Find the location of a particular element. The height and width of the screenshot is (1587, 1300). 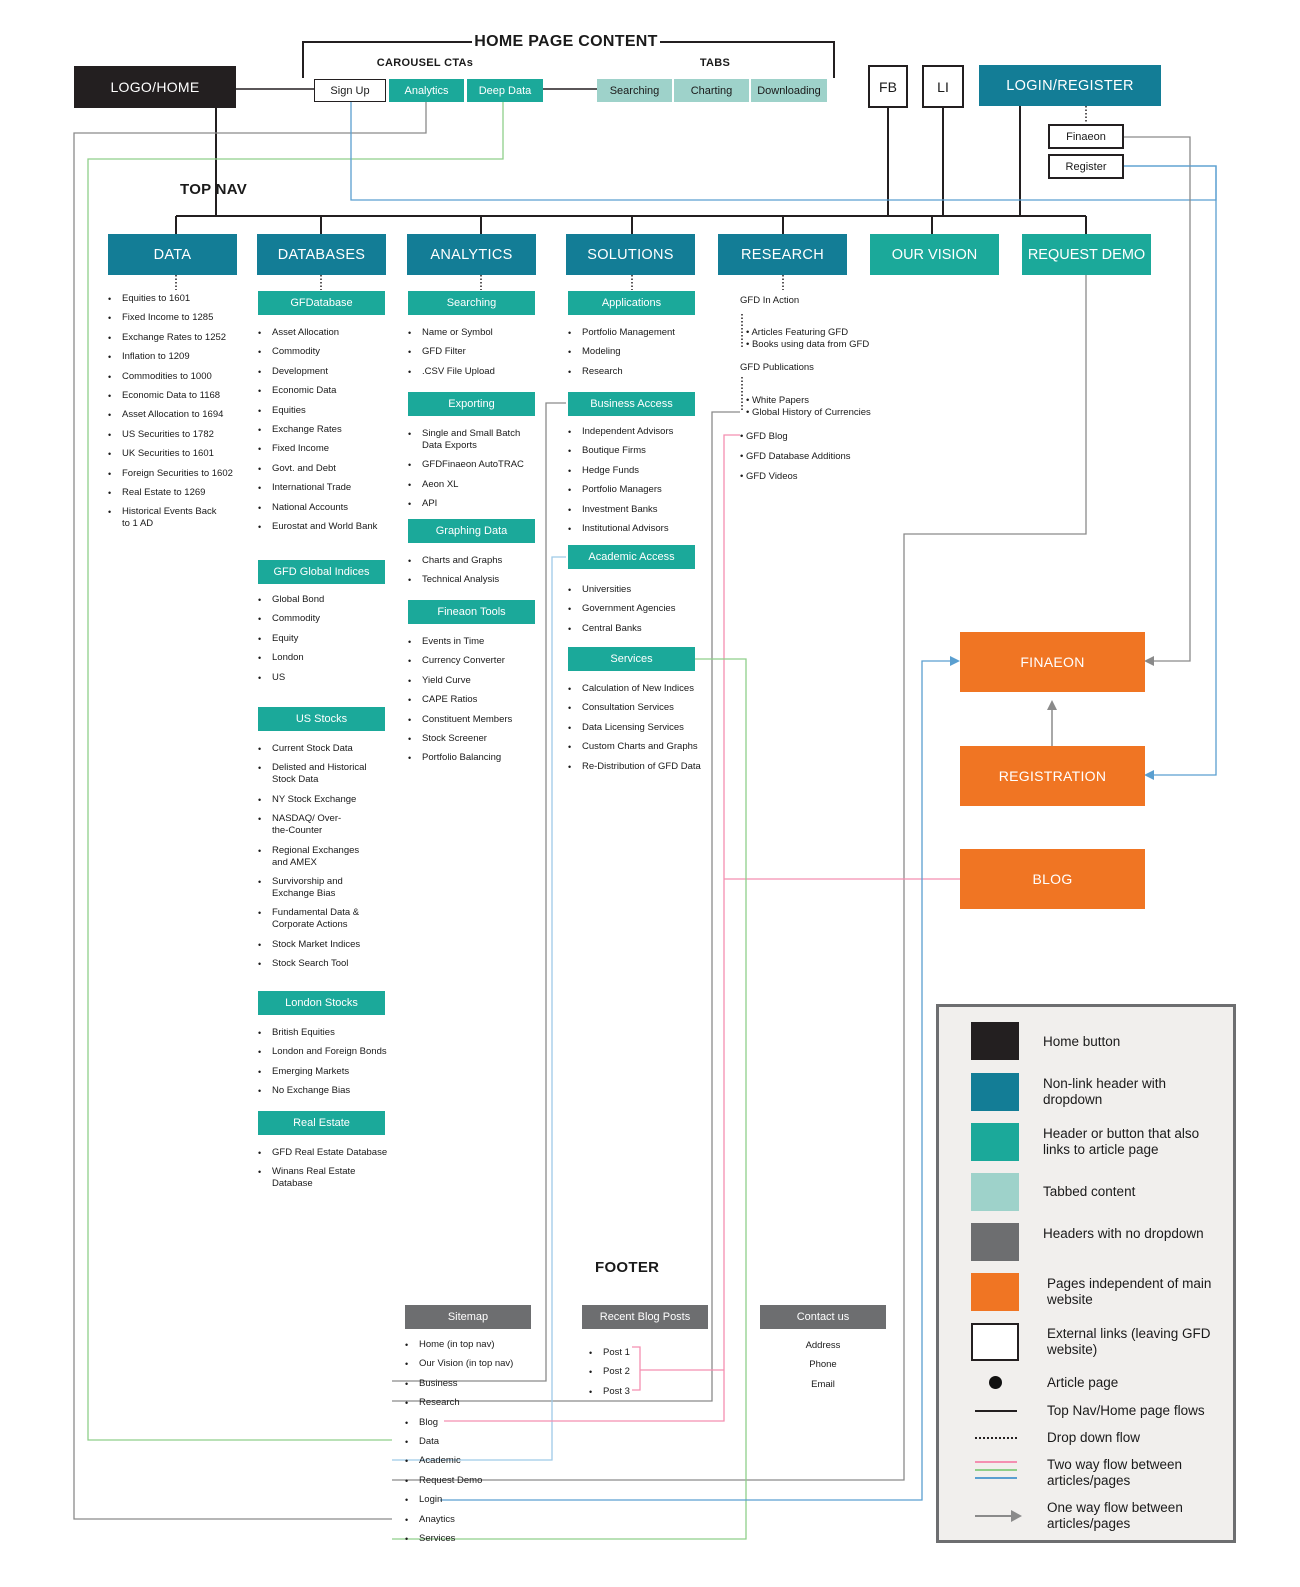

business-access-header: Business Access is located at coordinates (631, 404).